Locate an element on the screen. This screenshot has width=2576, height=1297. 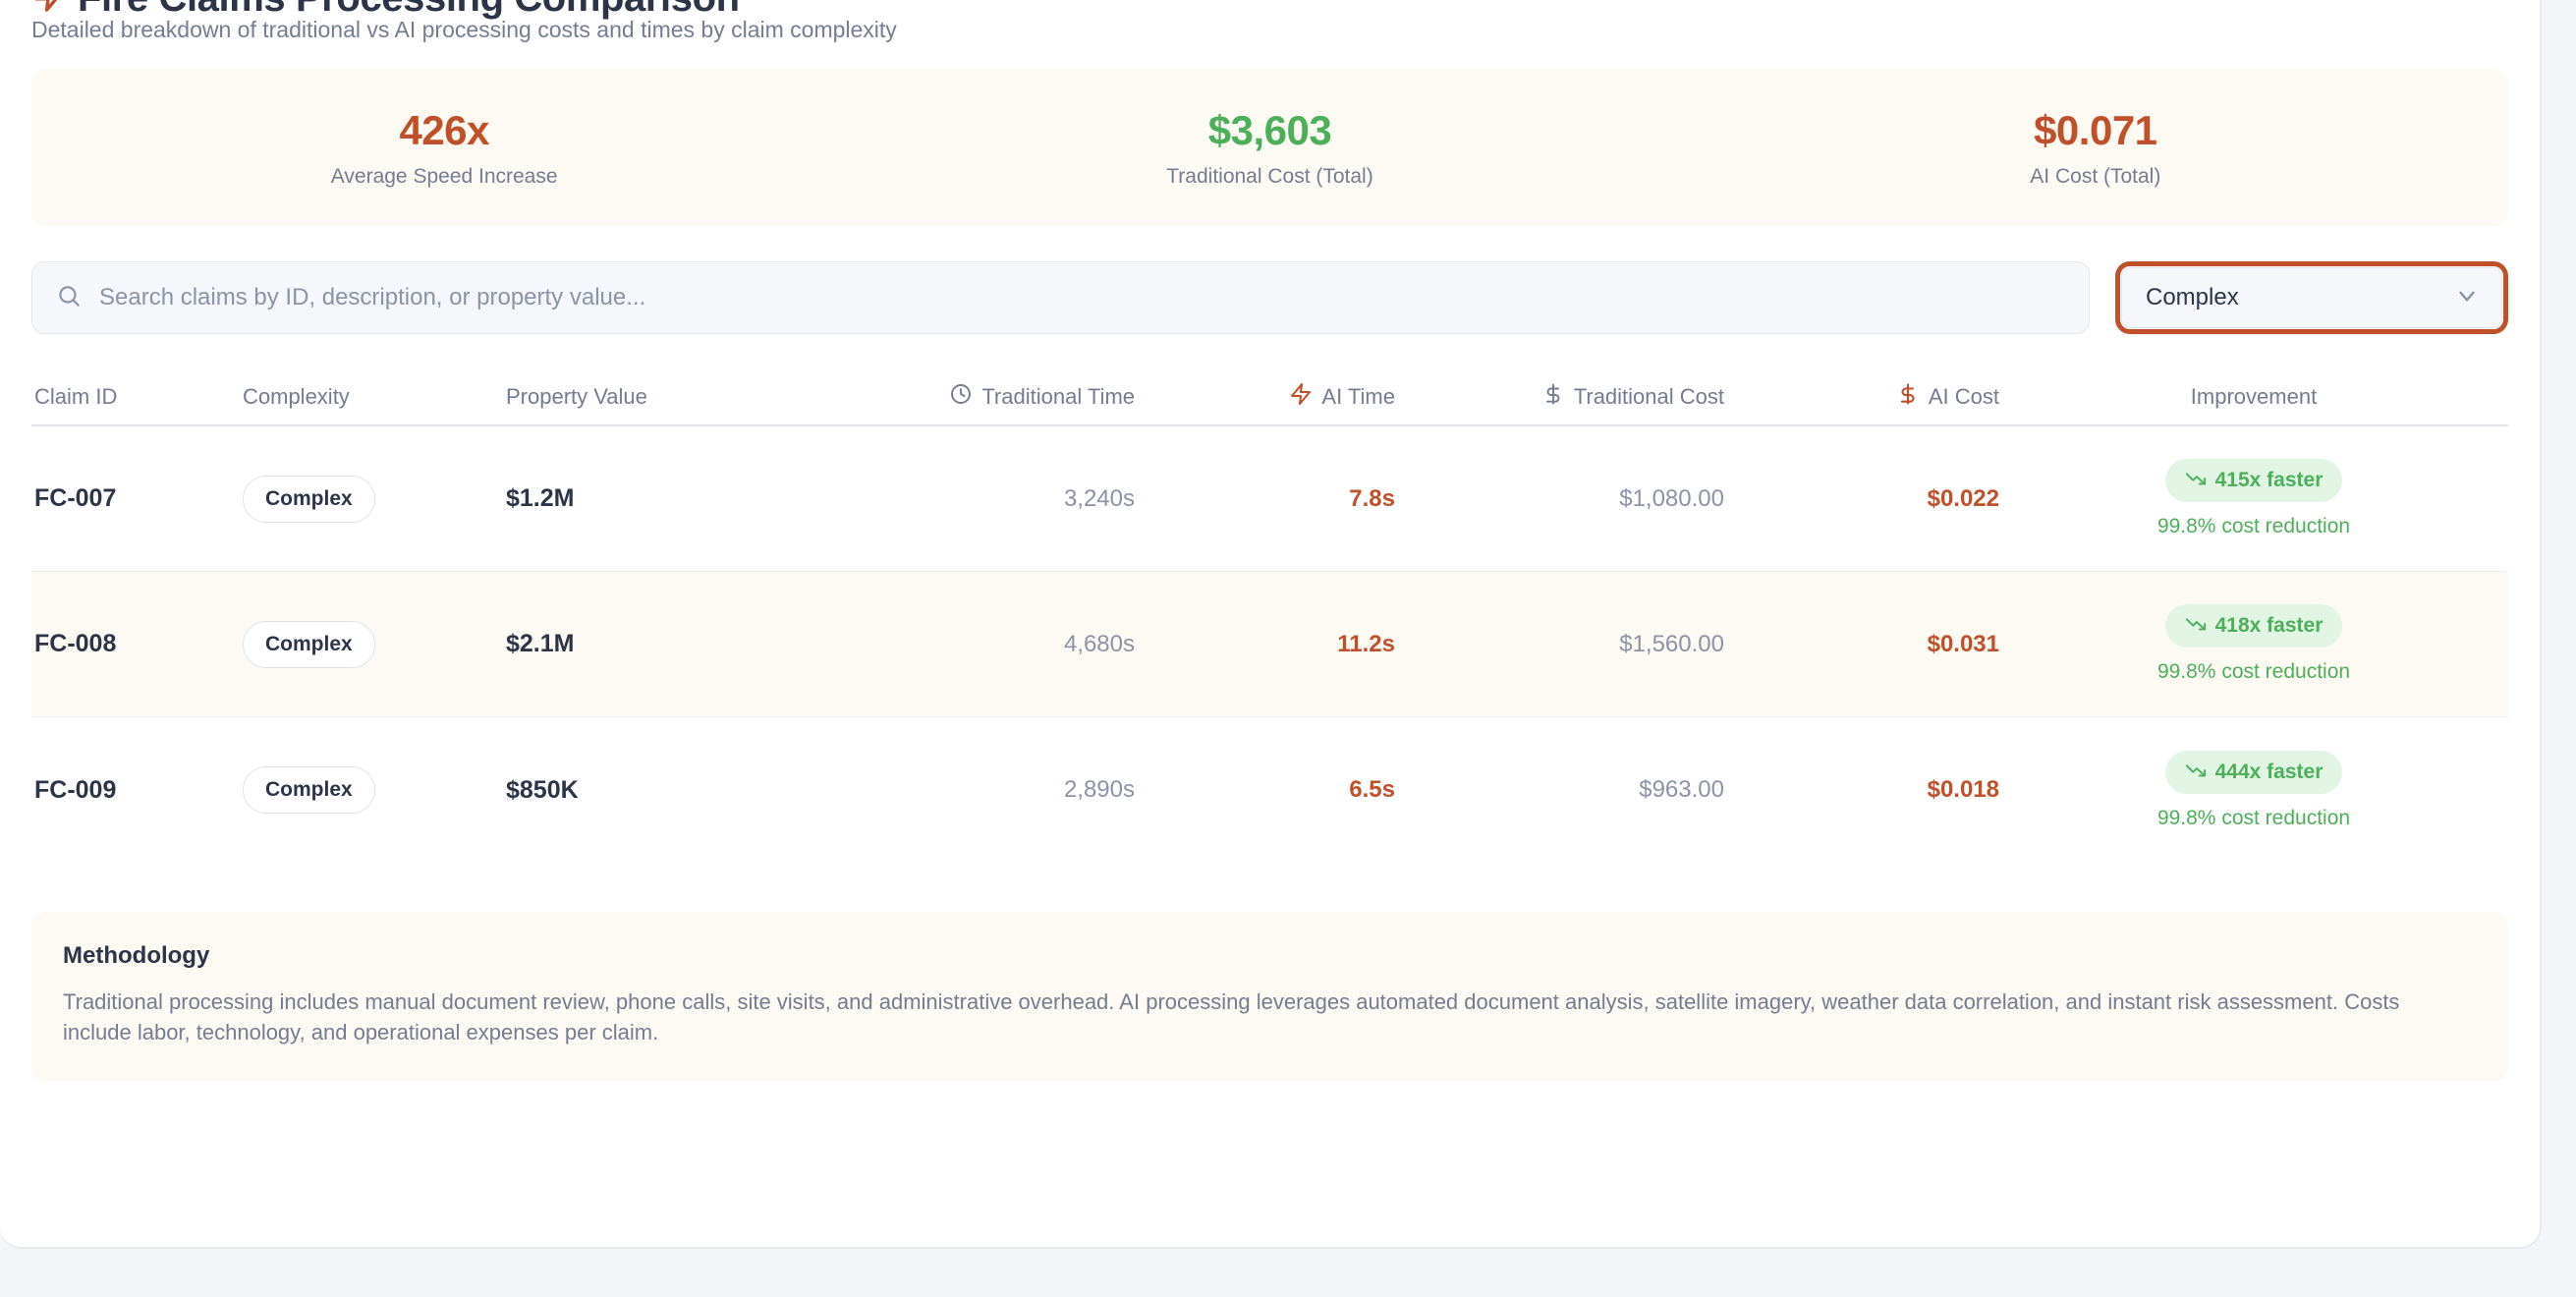
column-label: Claim ID is located at coordinates (76, 396).